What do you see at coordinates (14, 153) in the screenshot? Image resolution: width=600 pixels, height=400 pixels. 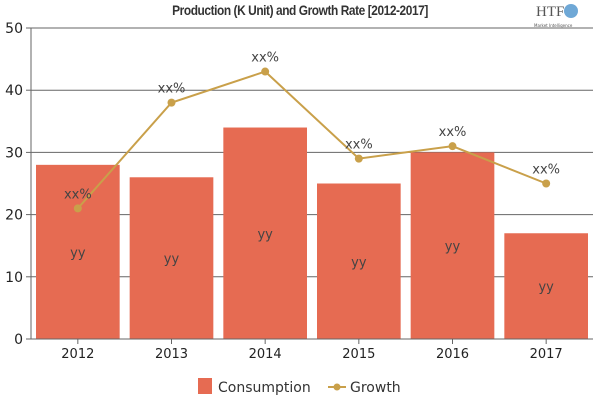 I see `y-tick-label: 30` at bounding box center [14, 153].